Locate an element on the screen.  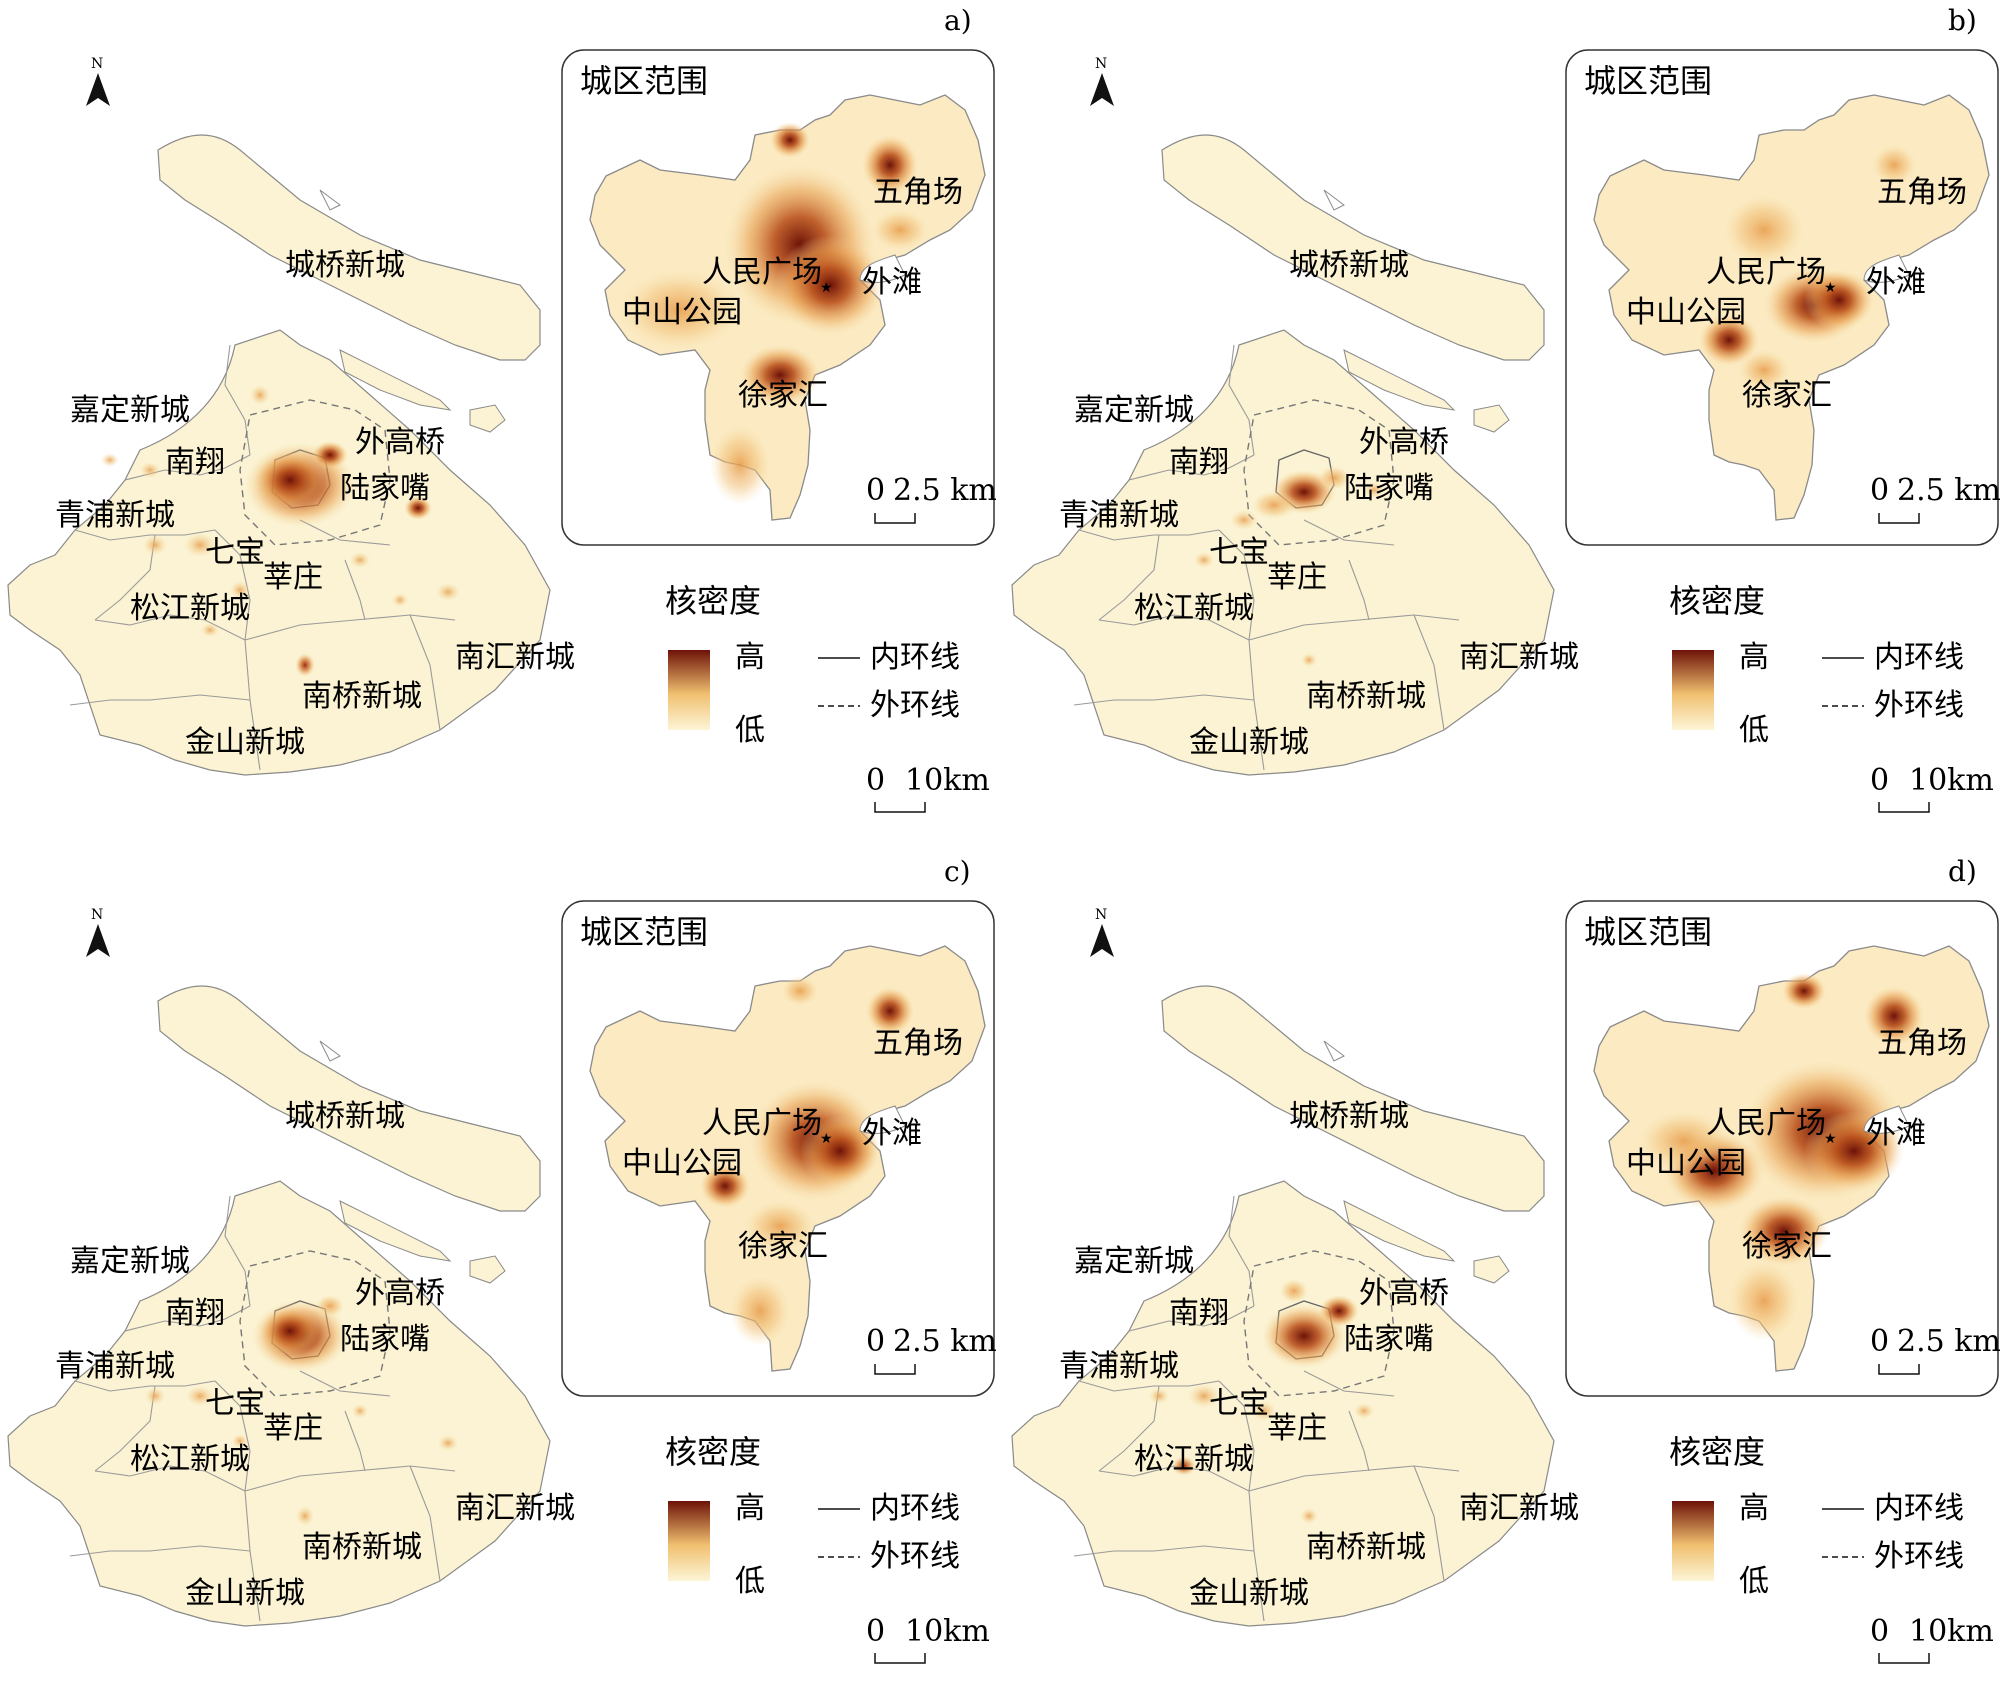
svg-text: 外环线 is located at coordinates (915, 705).